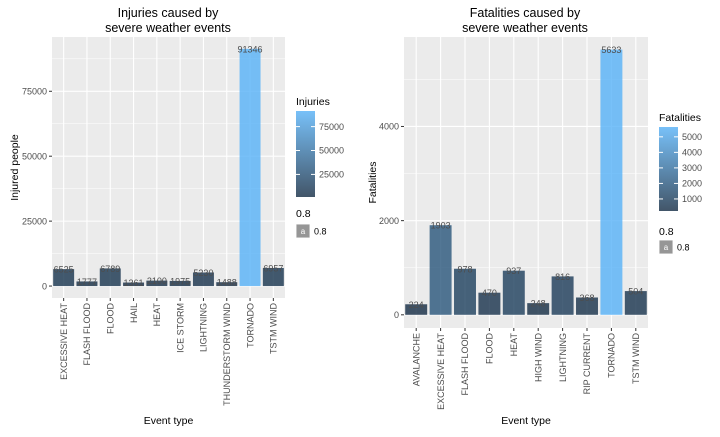 The width and height of the screenshot is (720, 437). What do you see at coordinates (331, 127) in the screenshot?
I see `legend-tick-label: 75000` at bounding box center [331, 127].